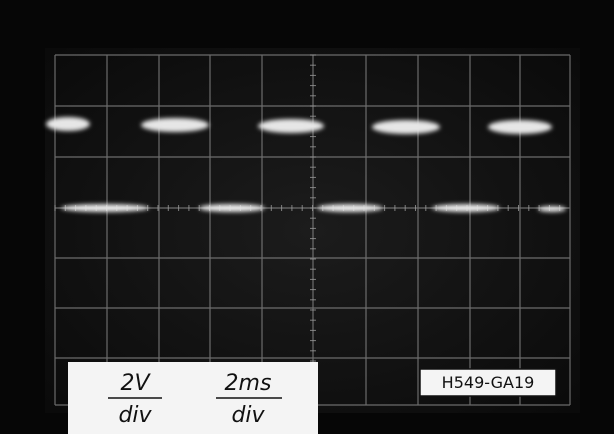 This screenshot has width=614, height=434. What do you see at coordinates (135, 415) in the screenshot?
I see `volts-per-div-denominator: div` at bounding box center [135, 415].